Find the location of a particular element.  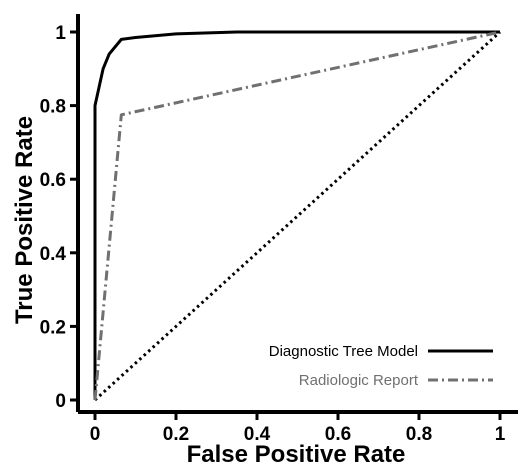

y-tick-label: 0.8 is located at coordinates (53, 107).